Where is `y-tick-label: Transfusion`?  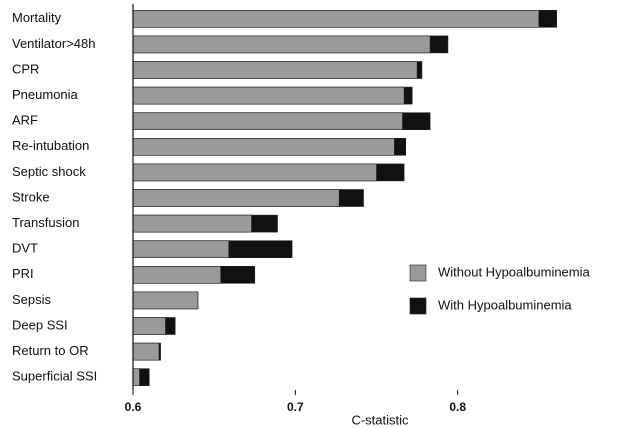
y-tick-label: Transfusion is located at coordinates (45, 222).